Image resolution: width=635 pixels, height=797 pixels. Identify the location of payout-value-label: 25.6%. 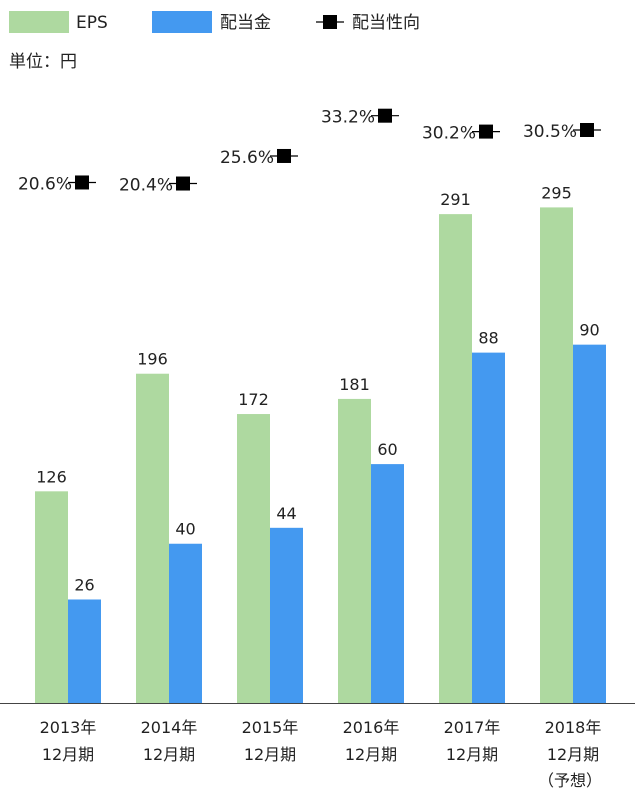
(247, 158).